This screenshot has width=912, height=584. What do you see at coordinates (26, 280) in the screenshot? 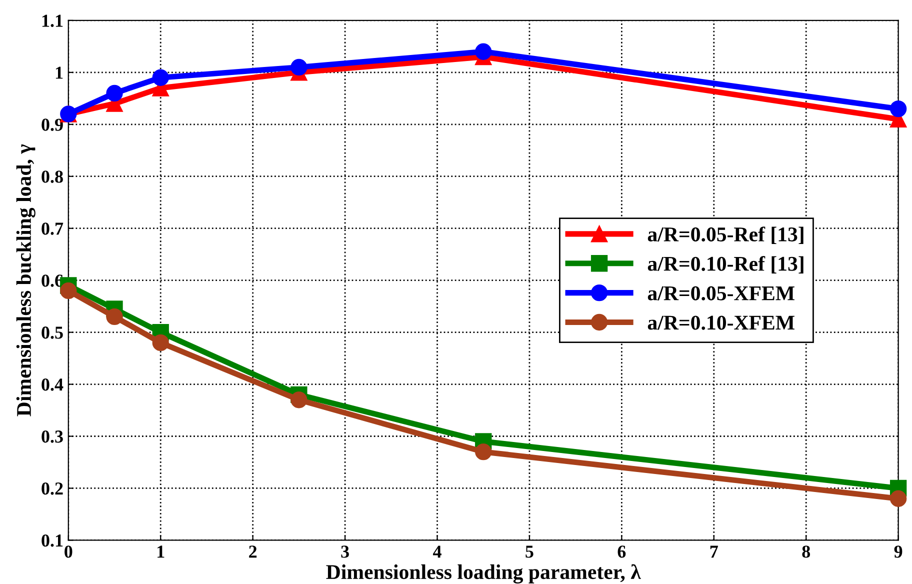
I see `y-axis-title: Dimensionless buckling load, γ` at bounding box center [26, 280].